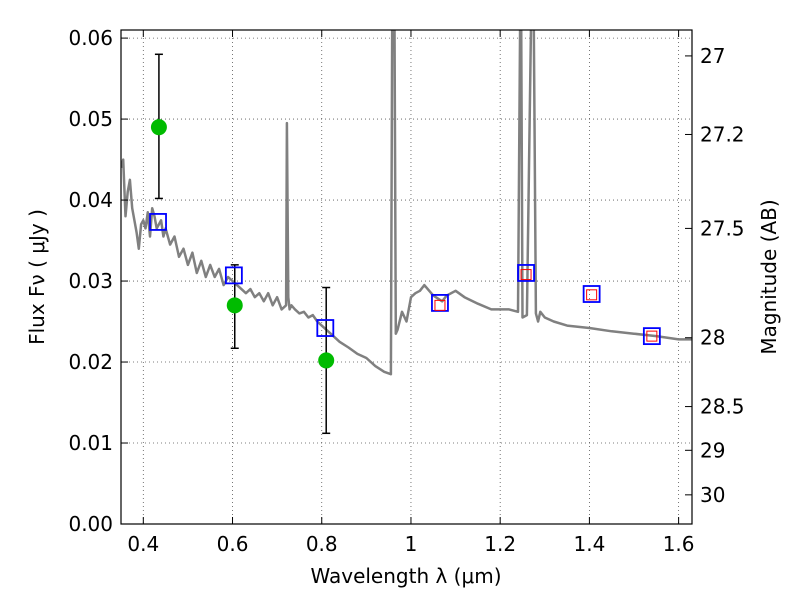  I want to click on x-tick-label: 0.6, so click(233, 544).